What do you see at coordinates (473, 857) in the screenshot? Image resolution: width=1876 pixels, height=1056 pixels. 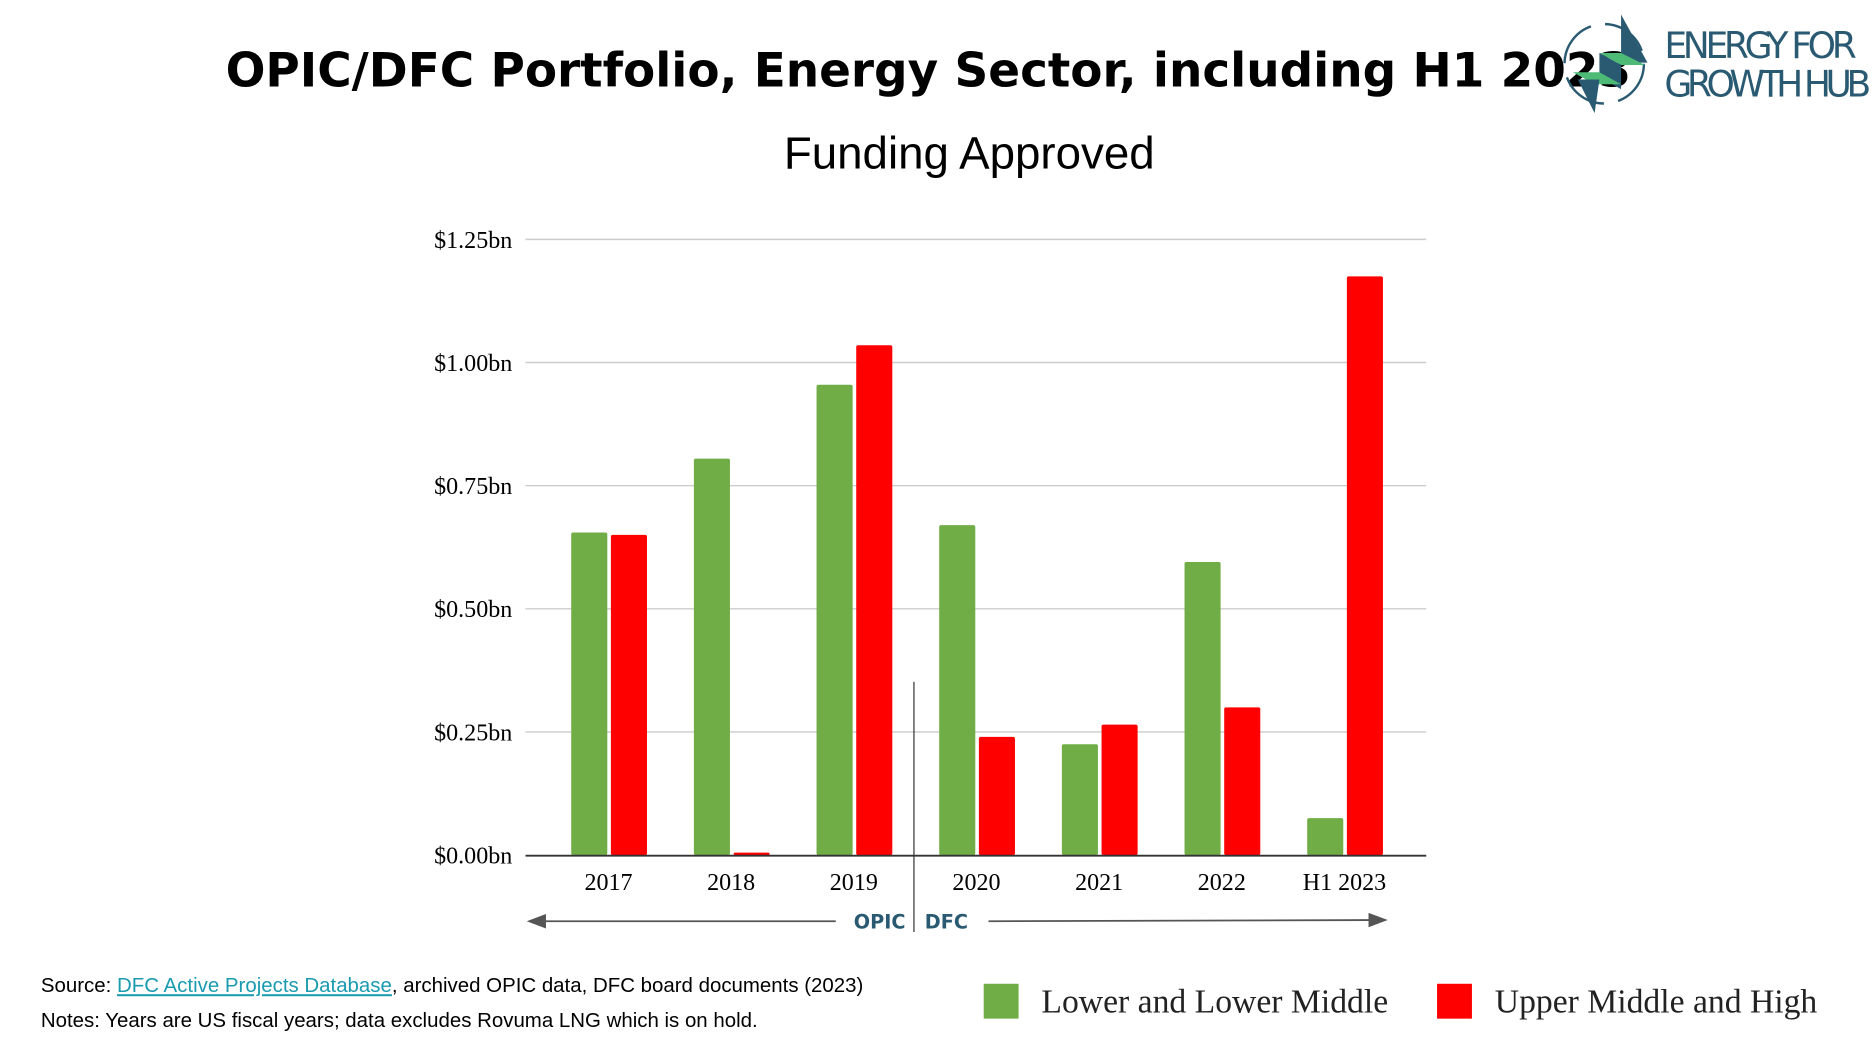 I see `y-tick-label: $0.00bn` at bounding box center [473, 857].